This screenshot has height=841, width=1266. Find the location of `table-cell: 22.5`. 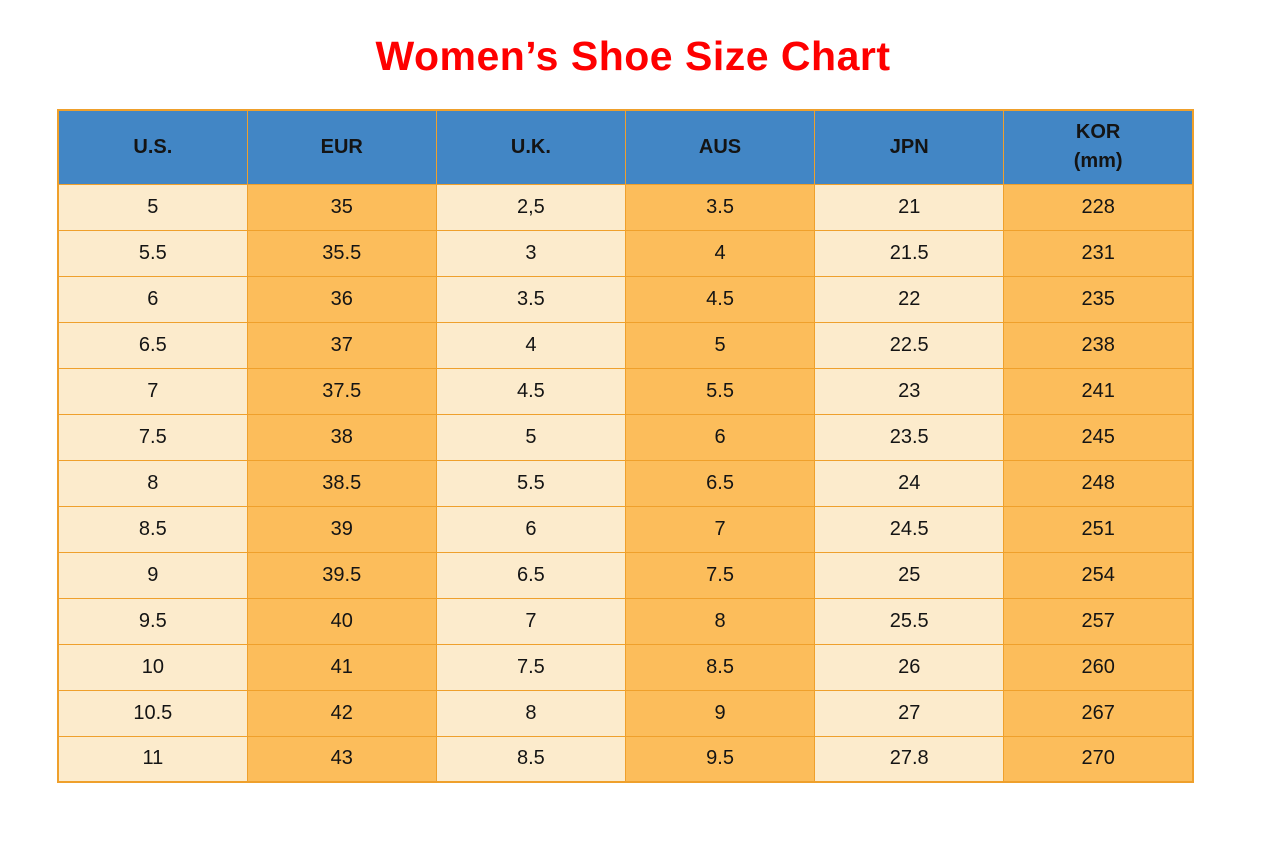

table-cell: 22.5 is located at coordinates (909, 345).